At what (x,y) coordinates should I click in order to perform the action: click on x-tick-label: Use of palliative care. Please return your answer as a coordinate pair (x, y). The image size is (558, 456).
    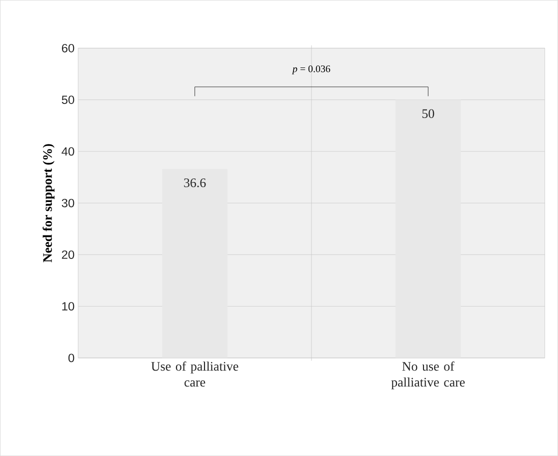
    Looking at the image, I should click on (194, 374).